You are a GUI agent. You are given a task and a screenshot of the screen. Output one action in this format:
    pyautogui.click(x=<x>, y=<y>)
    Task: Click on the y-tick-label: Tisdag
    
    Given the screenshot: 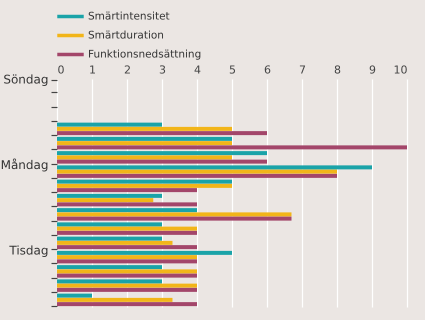 What is the action you would take?
    pyautogui.click(x=28, y=251)
    